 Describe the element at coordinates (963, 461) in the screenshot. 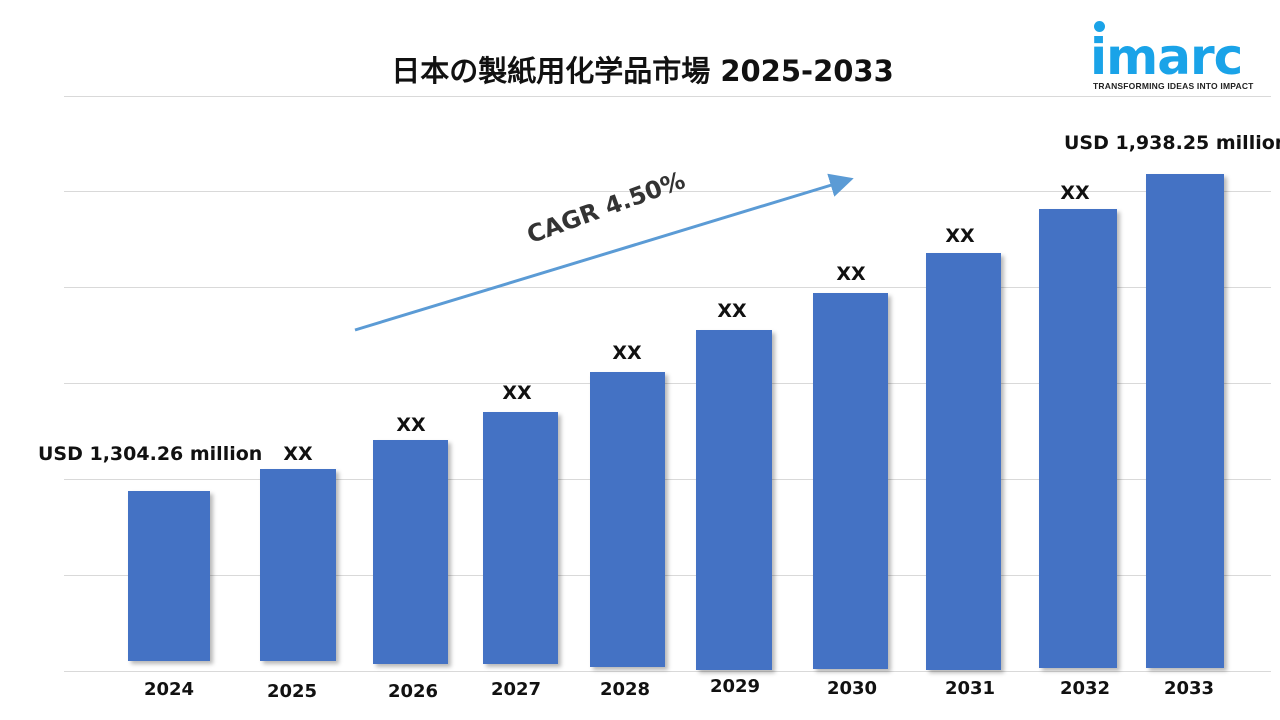

I see `bar-2031` at that location.